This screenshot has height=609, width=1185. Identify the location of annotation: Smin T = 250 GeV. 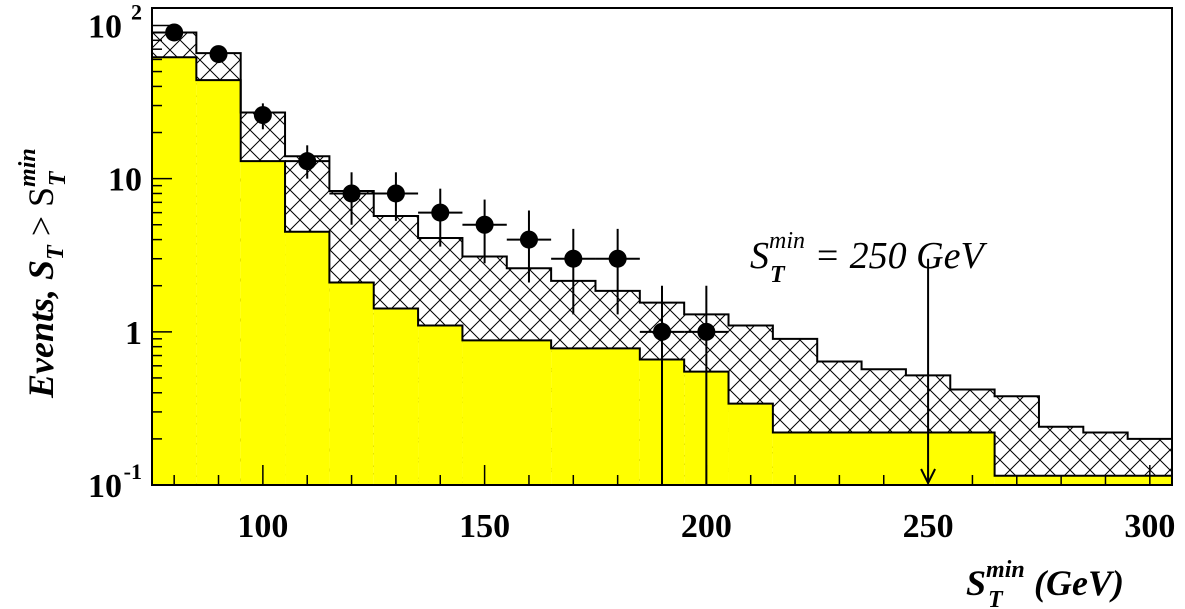
(868, 357).